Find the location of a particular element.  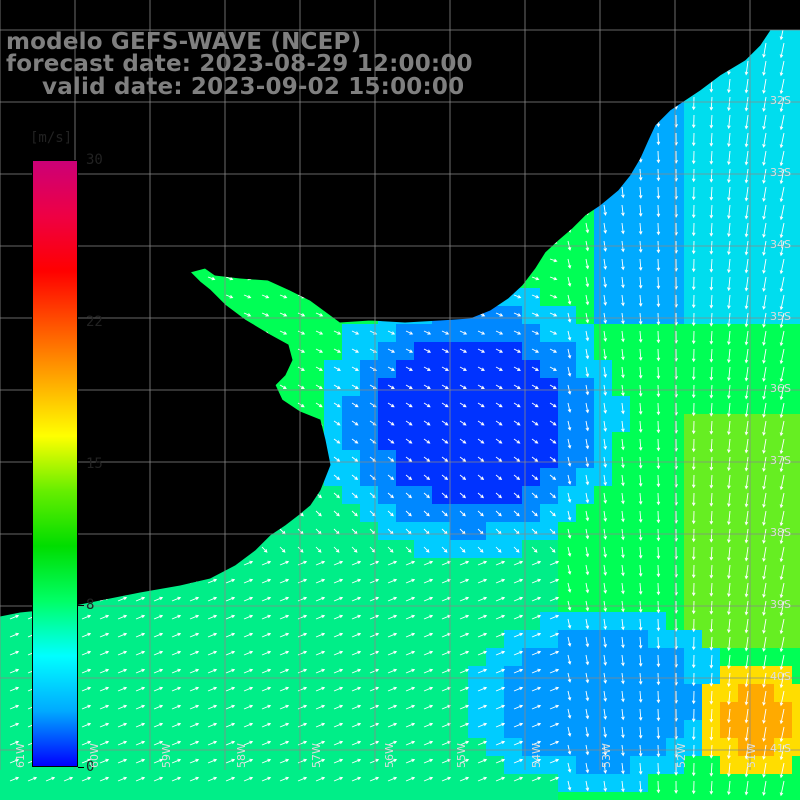

longitude-label: 53W is located at coordinates (606, 755).